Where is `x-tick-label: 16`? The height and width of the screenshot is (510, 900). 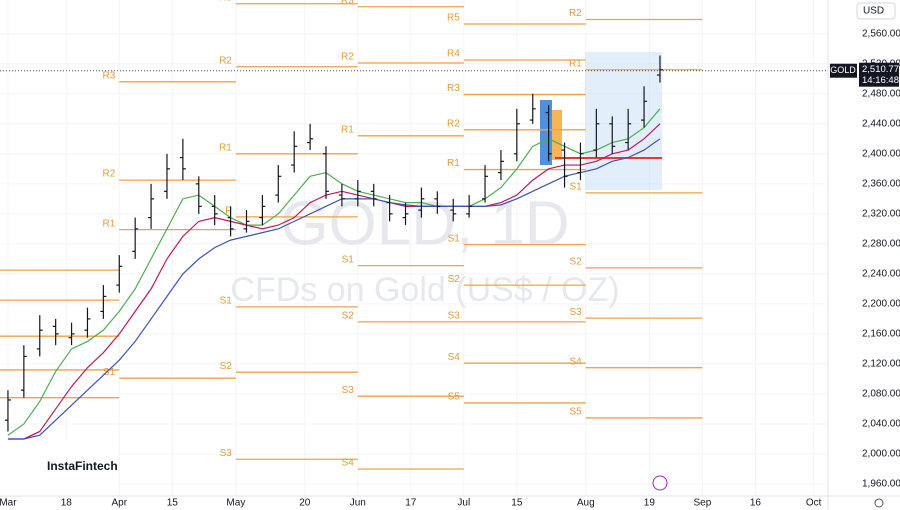
x-tick-label: 16 is located at coordinates (756, 503).